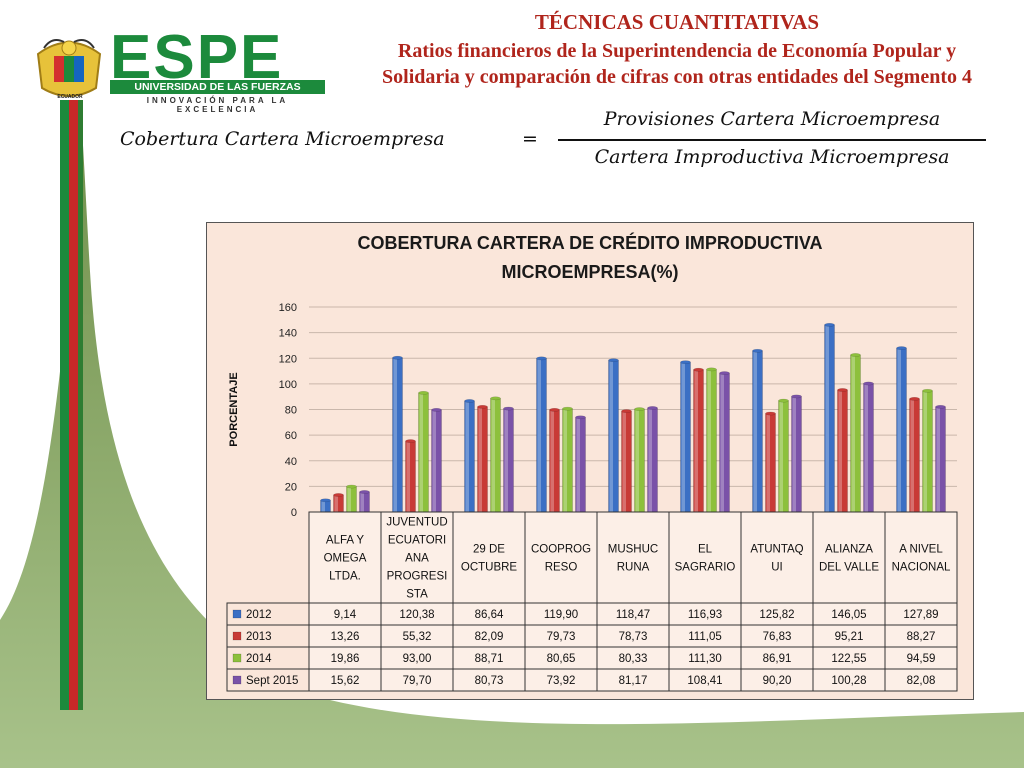 The height and width of the screenshot is (768, 1024). I want to click on category-label: STA, so click(417, 595).